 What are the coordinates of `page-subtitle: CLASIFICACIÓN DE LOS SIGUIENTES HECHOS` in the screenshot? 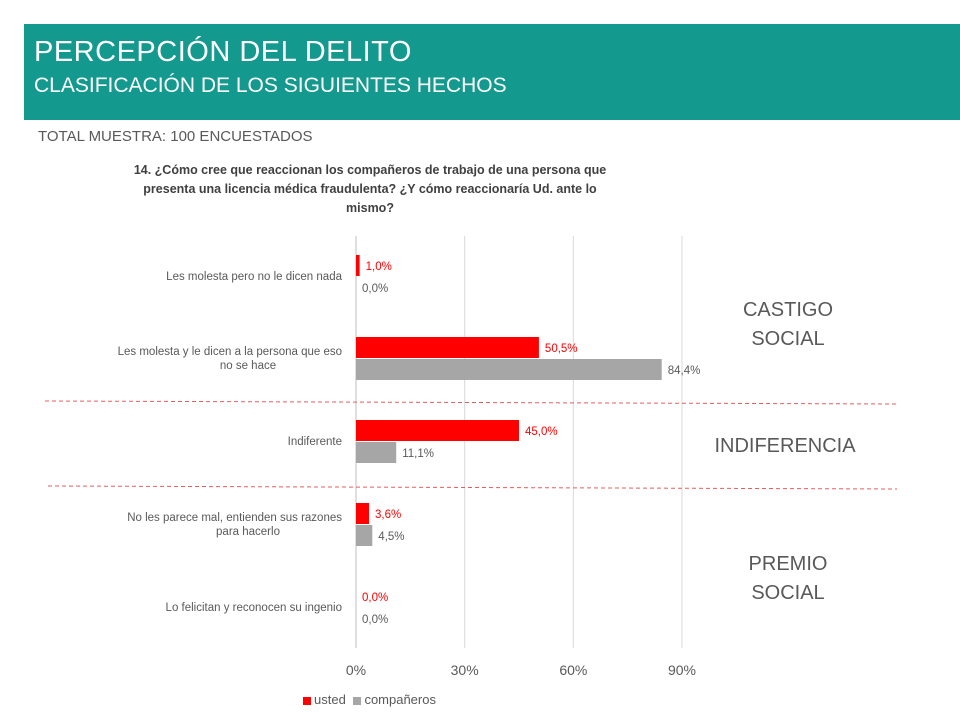 It's located at (270, 85).